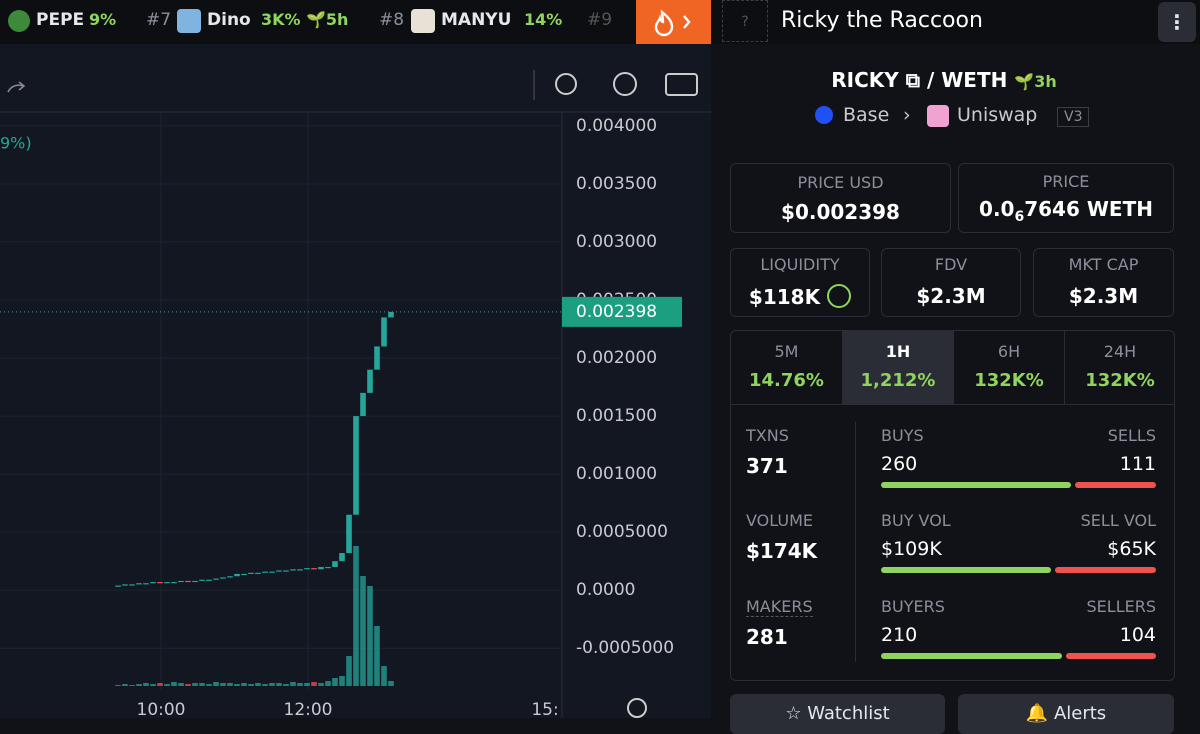 The image size is (1200, 734). I want to click on token-image: ?, so click(745, 21).